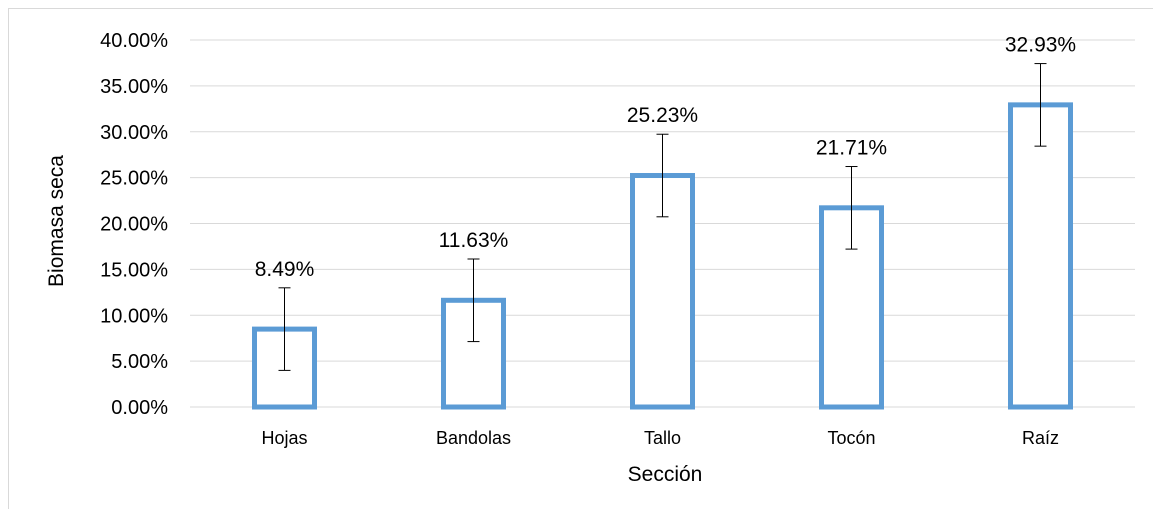 Image resolution: width=1155 pixels, height=511 pixels. What do you see at coordinates (134, 316) in the screenshot?
I see `y-tick-label: 10.00%` at bounding box center [134, 316].